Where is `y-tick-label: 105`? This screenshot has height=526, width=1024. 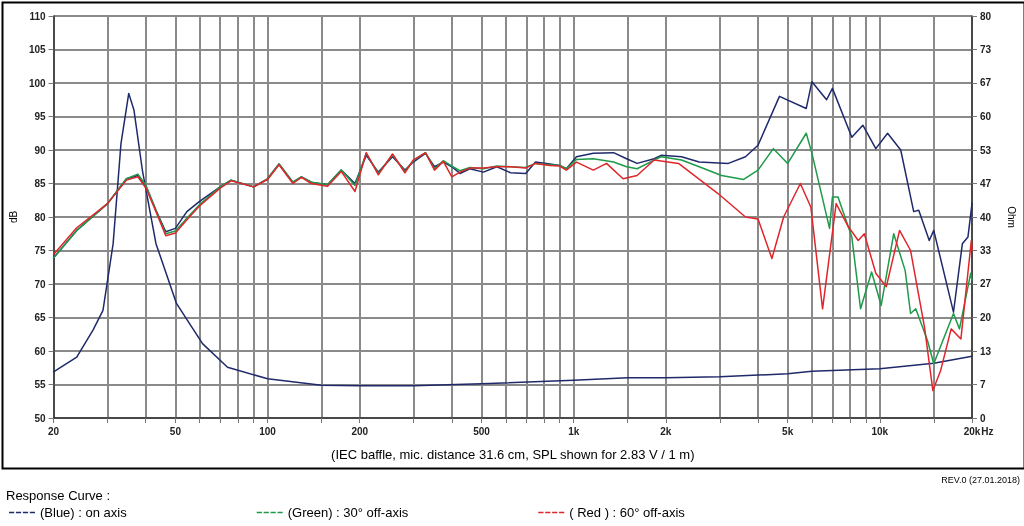 y-tick-label: 105 is located at coordinates (37, 49).